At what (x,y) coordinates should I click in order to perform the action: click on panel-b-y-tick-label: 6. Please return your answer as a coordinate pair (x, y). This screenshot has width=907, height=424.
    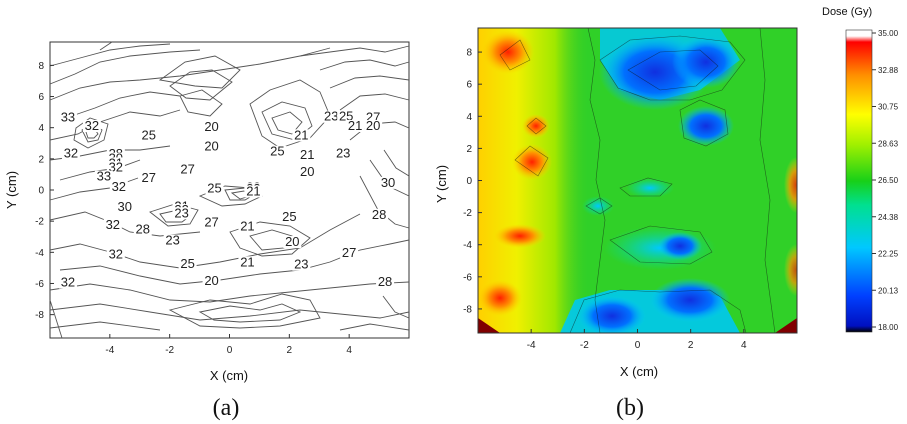
    Looking at the image, I should click on (469, 85).